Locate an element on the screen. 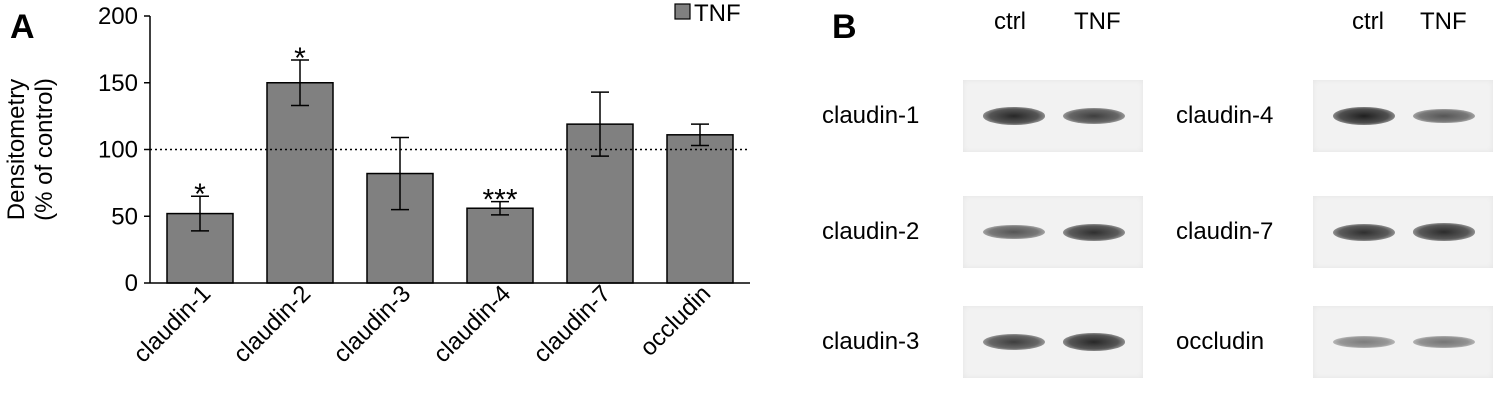  band-claudin-1-tnf is located at coordinates (1094, 116).